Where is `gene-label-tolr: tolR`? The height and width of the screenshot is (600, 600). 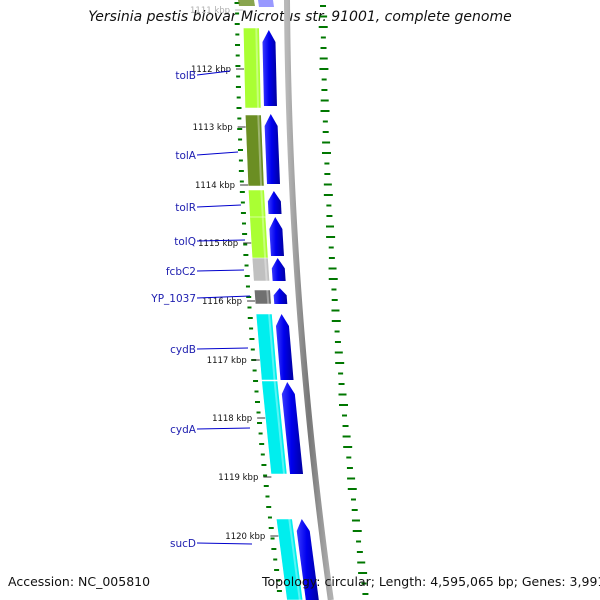
gene-label-tolr: tolR is located at coordinates (185, 208).